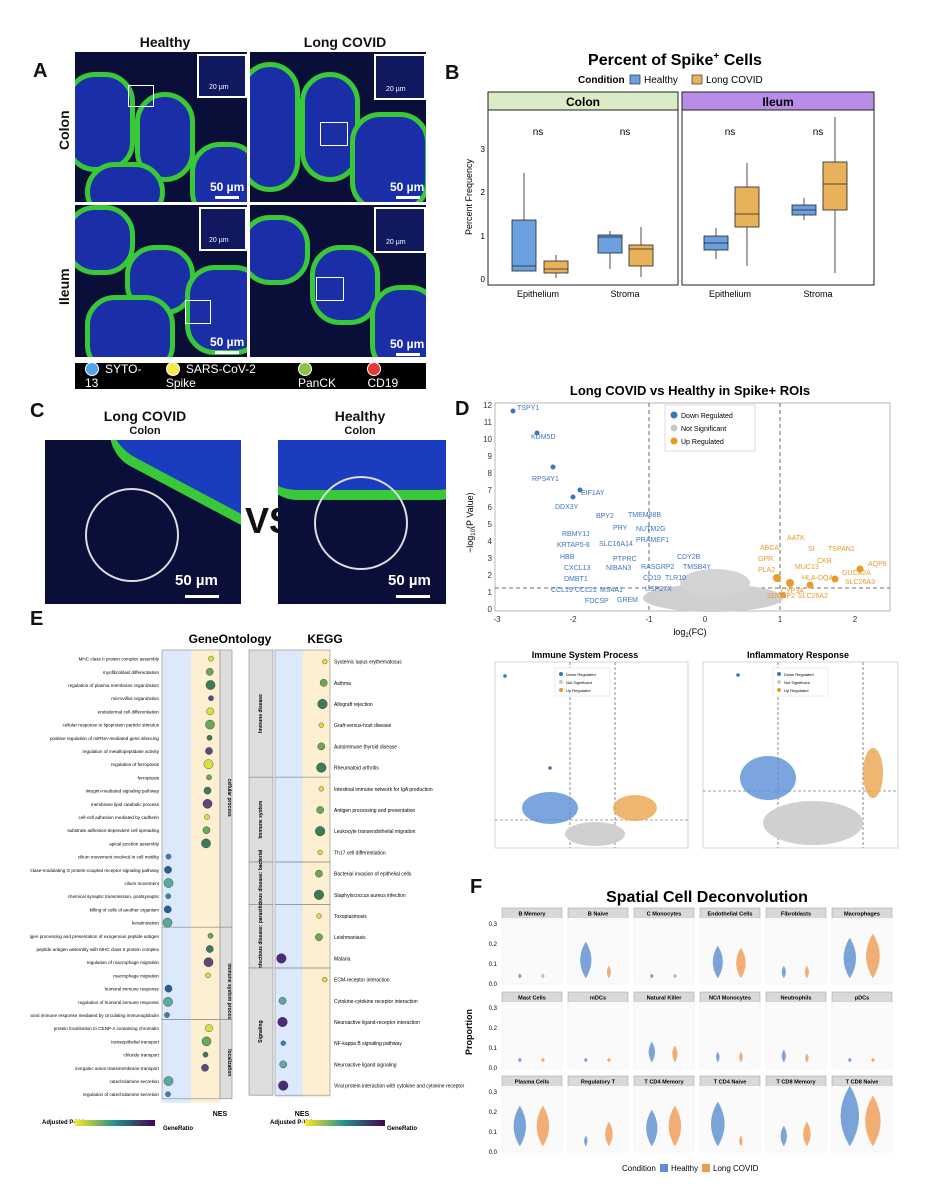 The height and width of the screenshot is (1200, 945). I want to click on kegg-group-label: Signaling, so click(261, 1031).